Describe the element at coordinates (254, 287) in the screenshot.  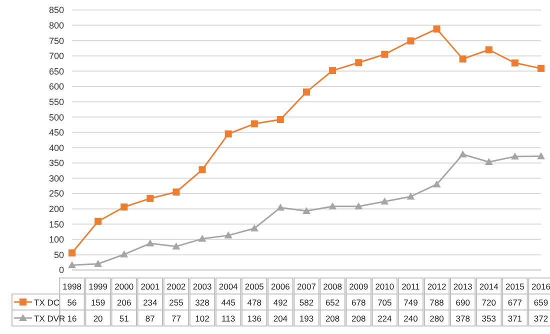
I see `x-tick-label: 2005` at that location.